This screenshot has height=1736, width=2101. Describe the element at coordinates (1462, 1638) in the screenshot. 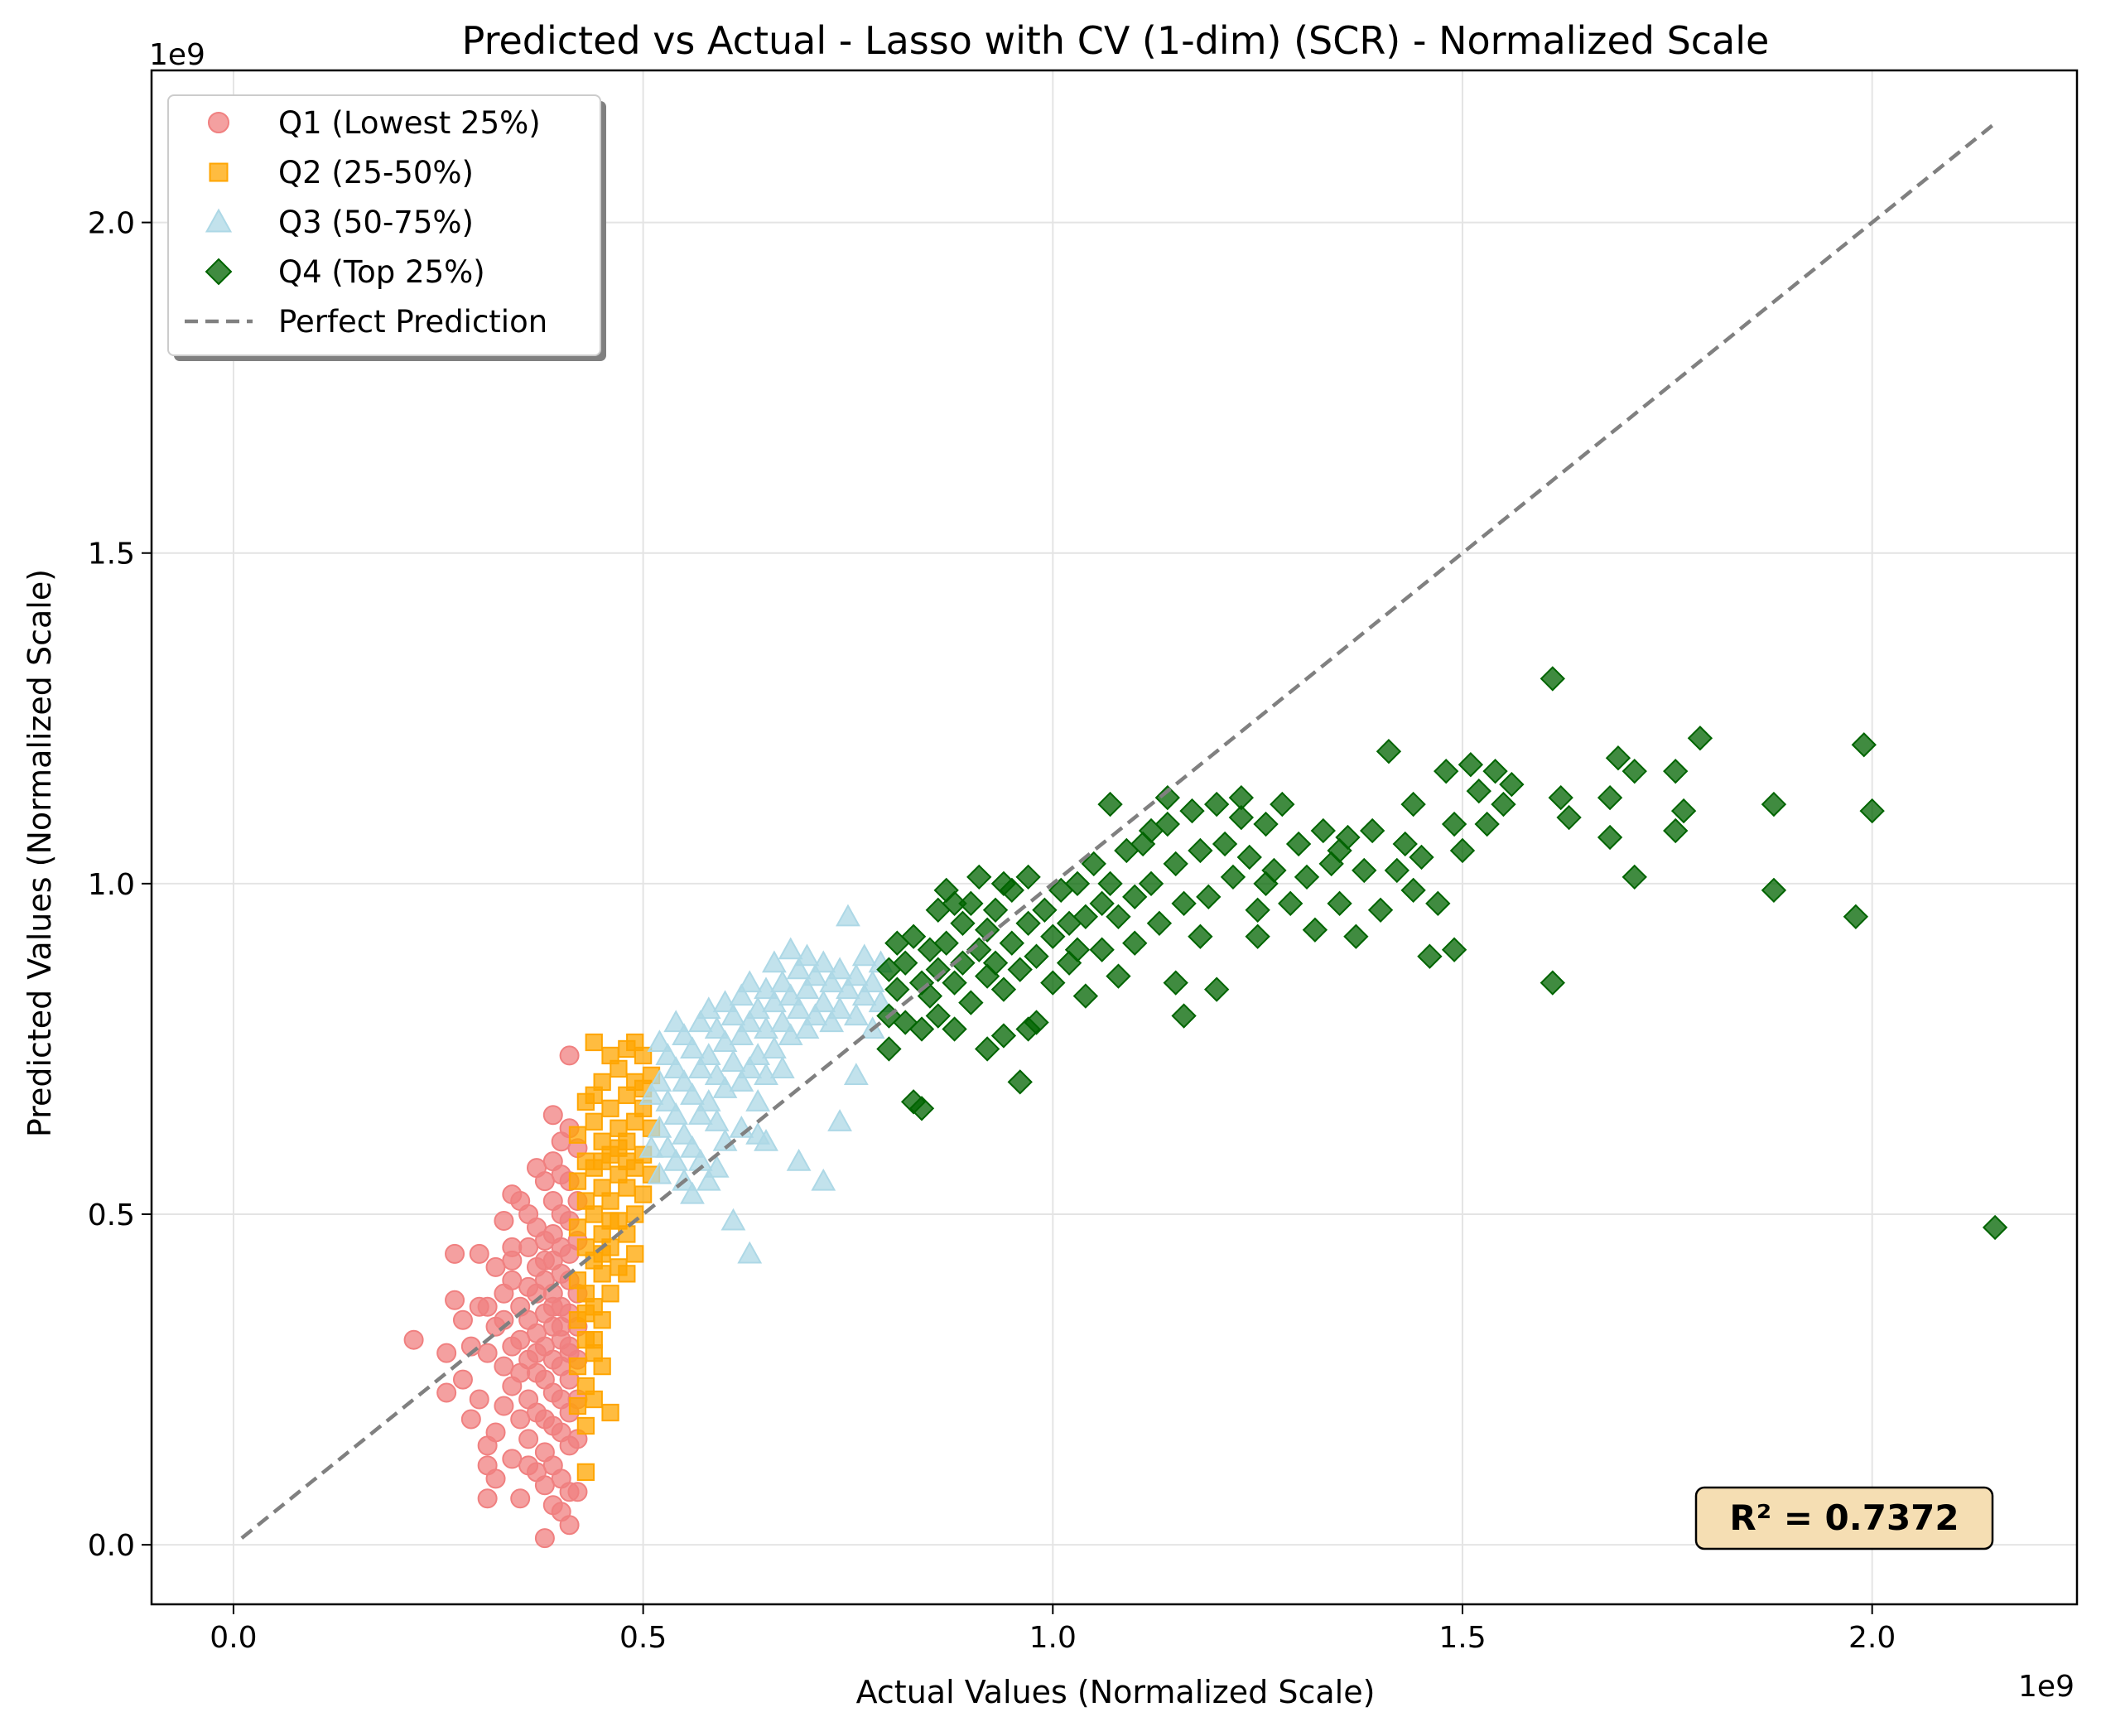

I see `x-tick-label: 1.5` at that location.